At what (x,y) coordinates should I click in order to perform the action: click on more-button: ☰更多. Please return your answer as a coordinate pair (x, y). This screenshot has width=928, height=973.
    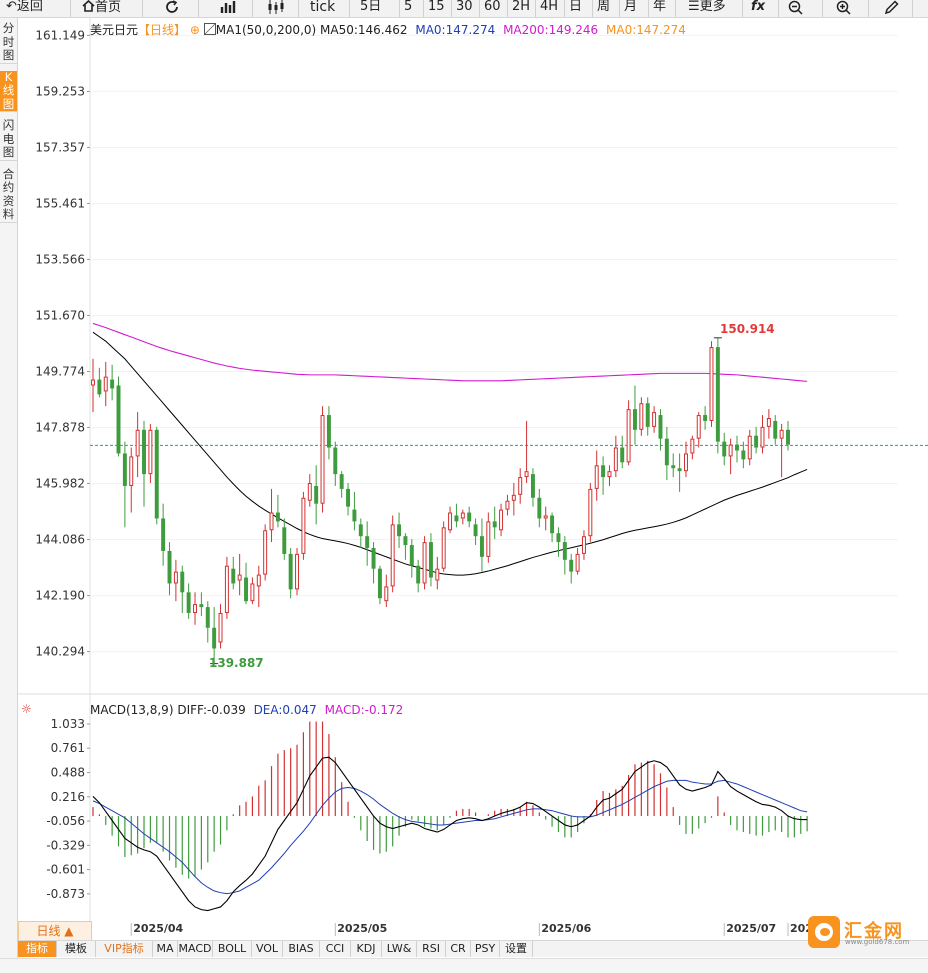
    Looking at the image, I should click on (707, 7).